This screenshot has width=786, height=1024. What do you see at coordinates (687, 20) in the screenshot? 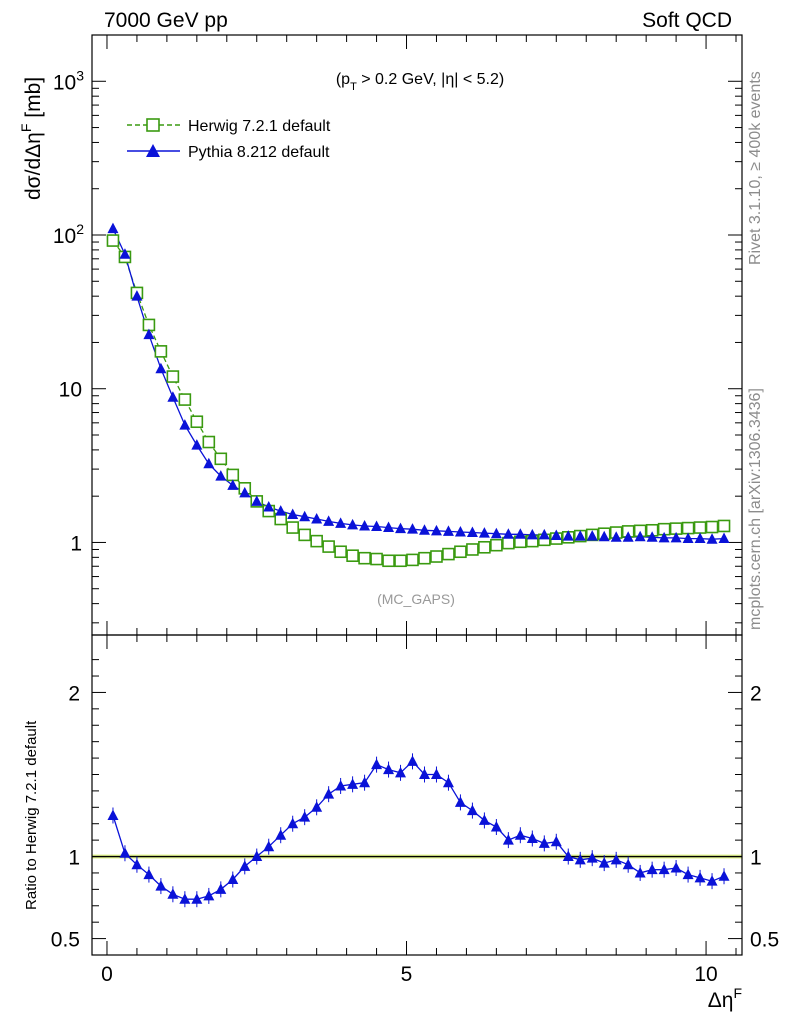
I see `header-right: Soft QCD` at bounding box center [687, 20].